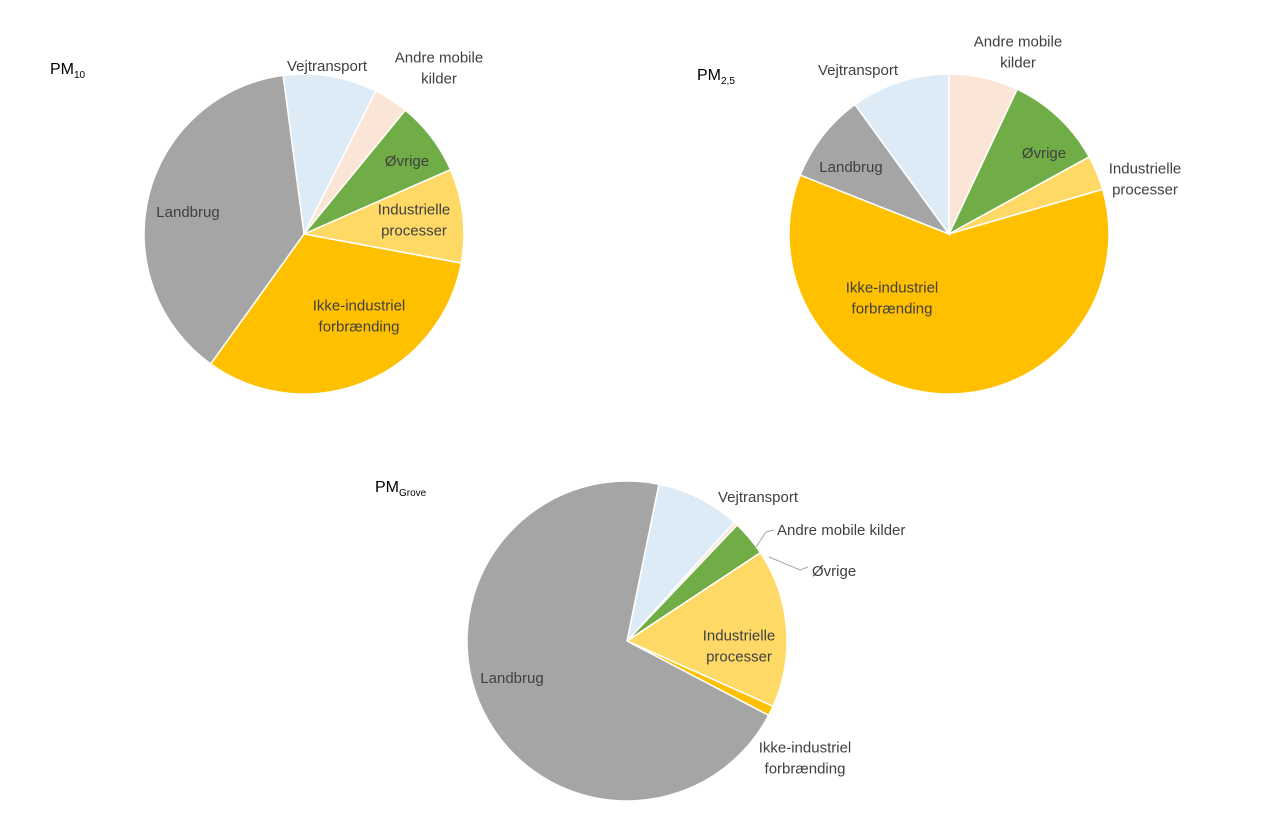  What do you see at coordinates (788, 563) in the screenshot?
I see `leader-line-ovrige` at bounding box center [788, 563].